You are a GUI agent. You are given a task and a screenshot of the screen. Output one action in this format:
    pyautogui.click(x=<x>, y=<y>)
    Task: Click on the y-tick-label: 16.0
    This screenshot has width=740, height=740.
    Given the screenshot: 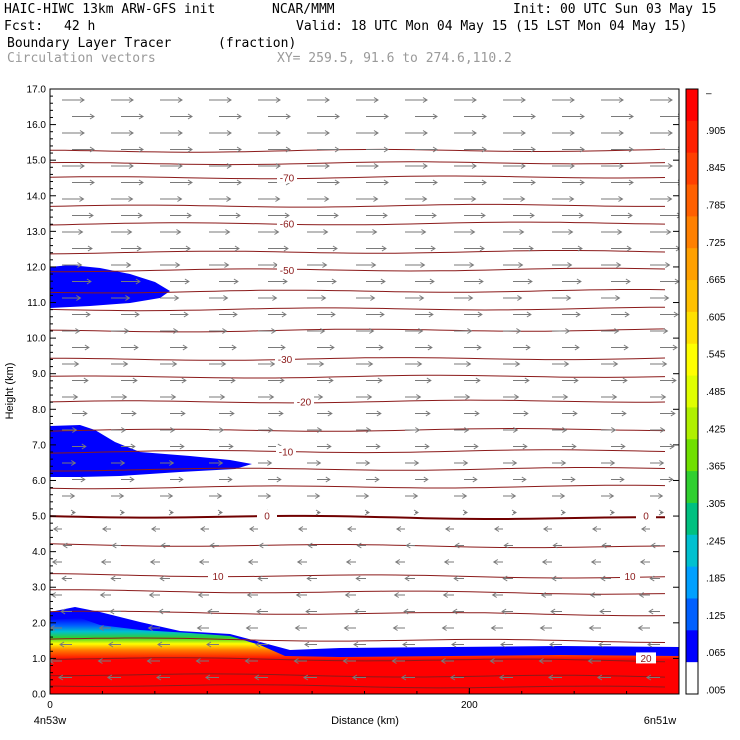 What is the action you would take?
    pyautogui.click(x=37, y=125)
    